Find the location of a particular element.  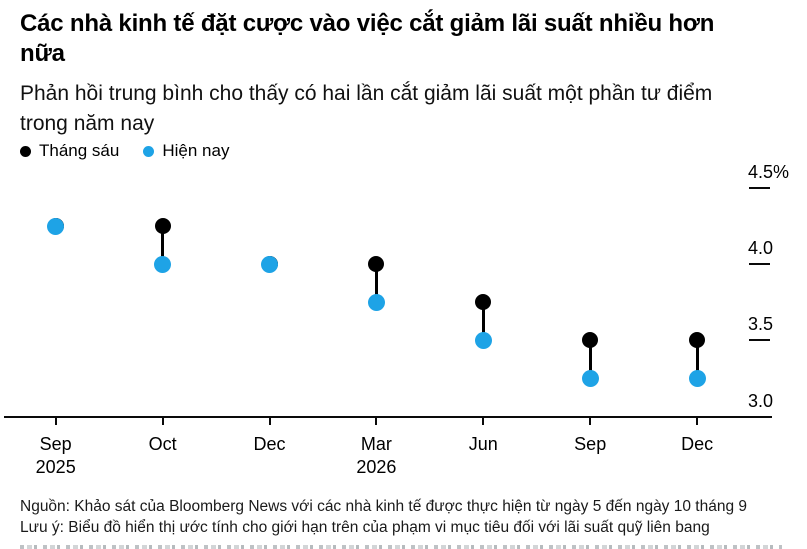

chart-legend: Tháng sáu Hiện nay is located at coordinates (124, 151).